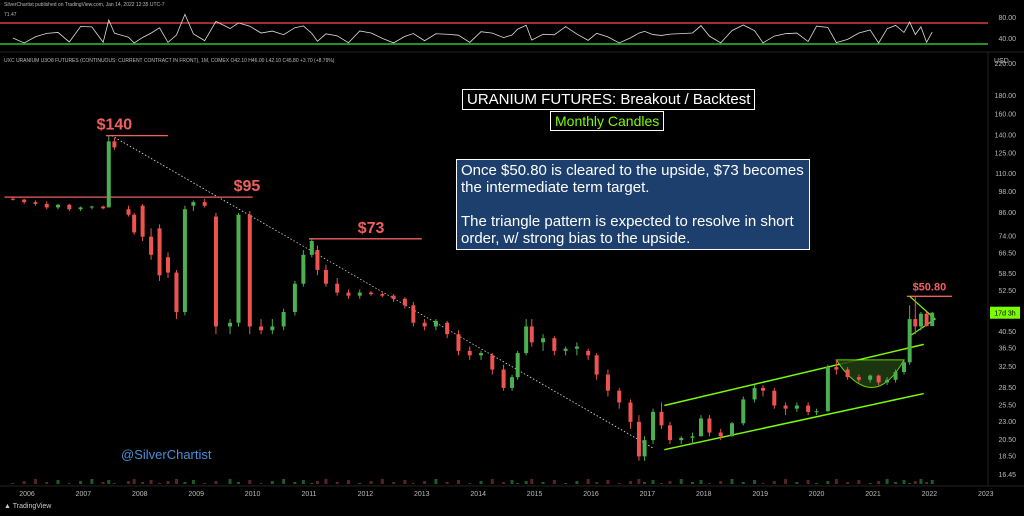 This screenshot has width=1024, height=516. What do you see at coordinates (1006, 96) in the screenshot?
I see `y-tick-label: 180.00` at bounding box center [1006, 96].